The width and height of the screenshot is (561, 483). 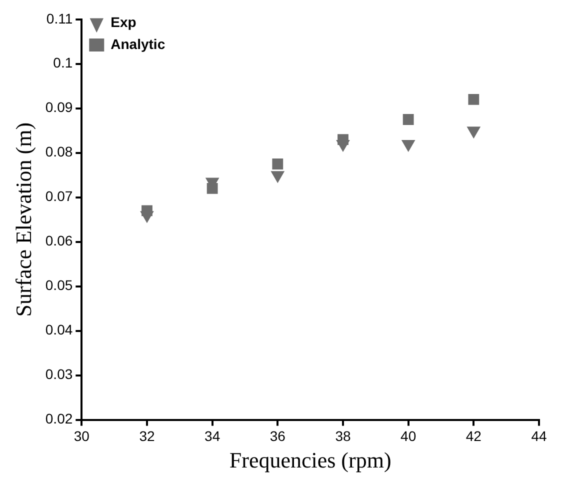 I want to click on y-tick-label: 0.09, so click(x=59, y=107).